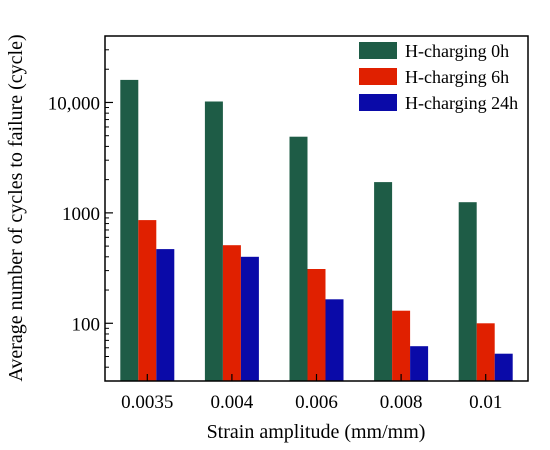 The height and width of the screenshot is (450, 550). What do you see at coordinates (316, 325) in the screenshot?
I see `bar-6h-0.006` at bounding box center [316, 325].